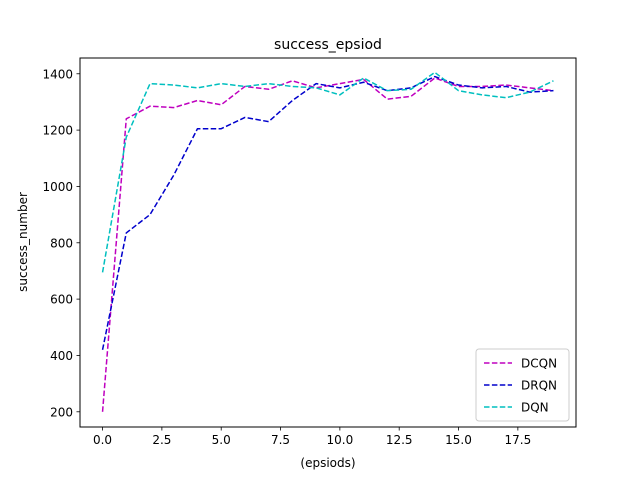 Image resolution: width=640 pixels, height=480 pixels. I want to click on y-tick-label: 1400, so click(57, 74).